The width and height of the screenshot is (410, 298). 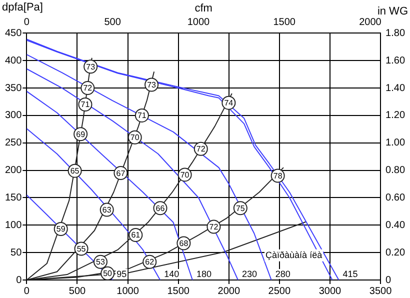 I want to click on y2-tick-label: 0.40, so click(x=396, y=225).